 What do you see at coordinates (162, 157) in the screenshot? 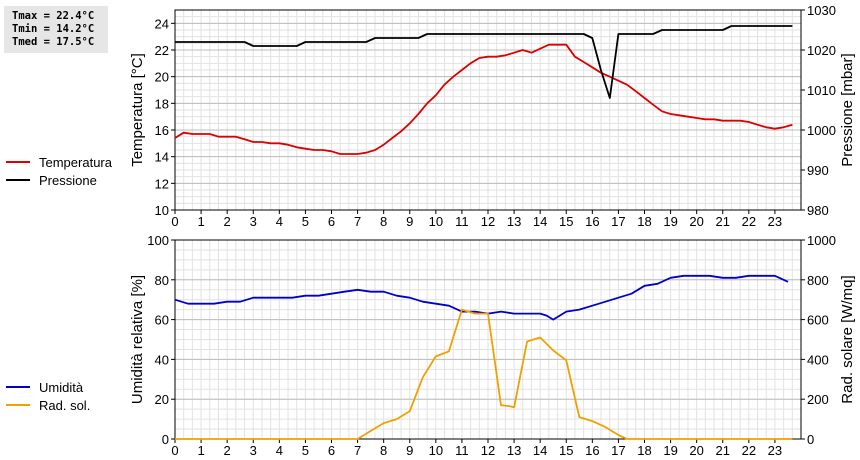
I see `y-tick-label: 14` at bounding box center [162, 157].